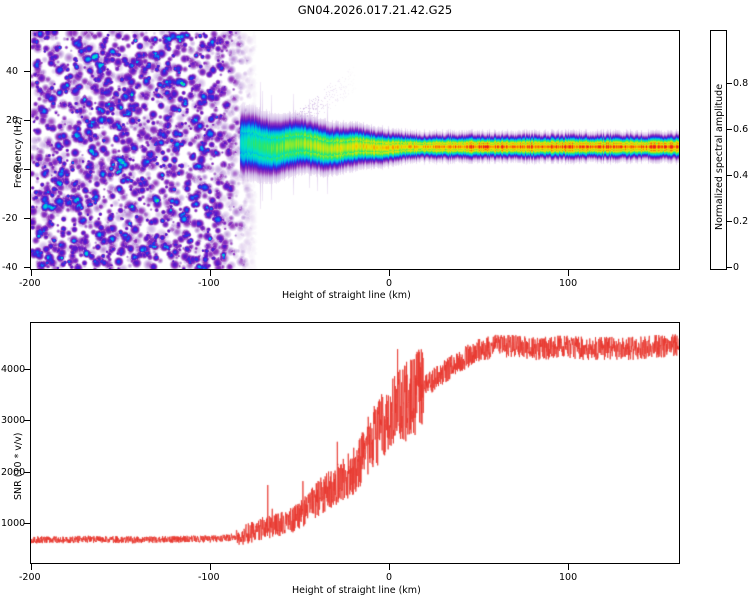 The width and height of the screenshot is (750, 600). Describe the element at coordinates (12, 120) in the screenshot. I see `spectrogram-ytick-20: 20` at that location.